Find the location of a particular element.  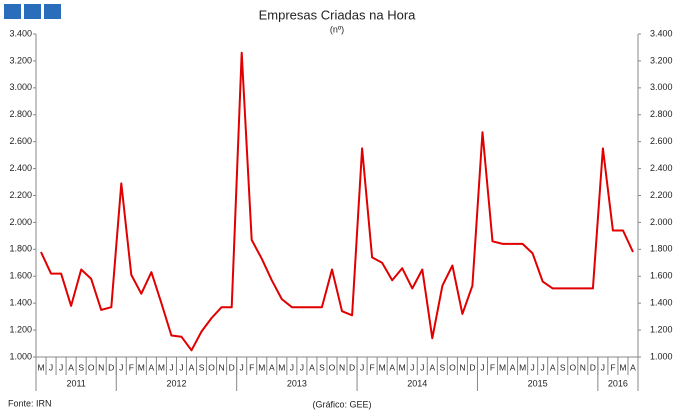

y2-tick-label: 2.400 is located at coordinates (661, 168).